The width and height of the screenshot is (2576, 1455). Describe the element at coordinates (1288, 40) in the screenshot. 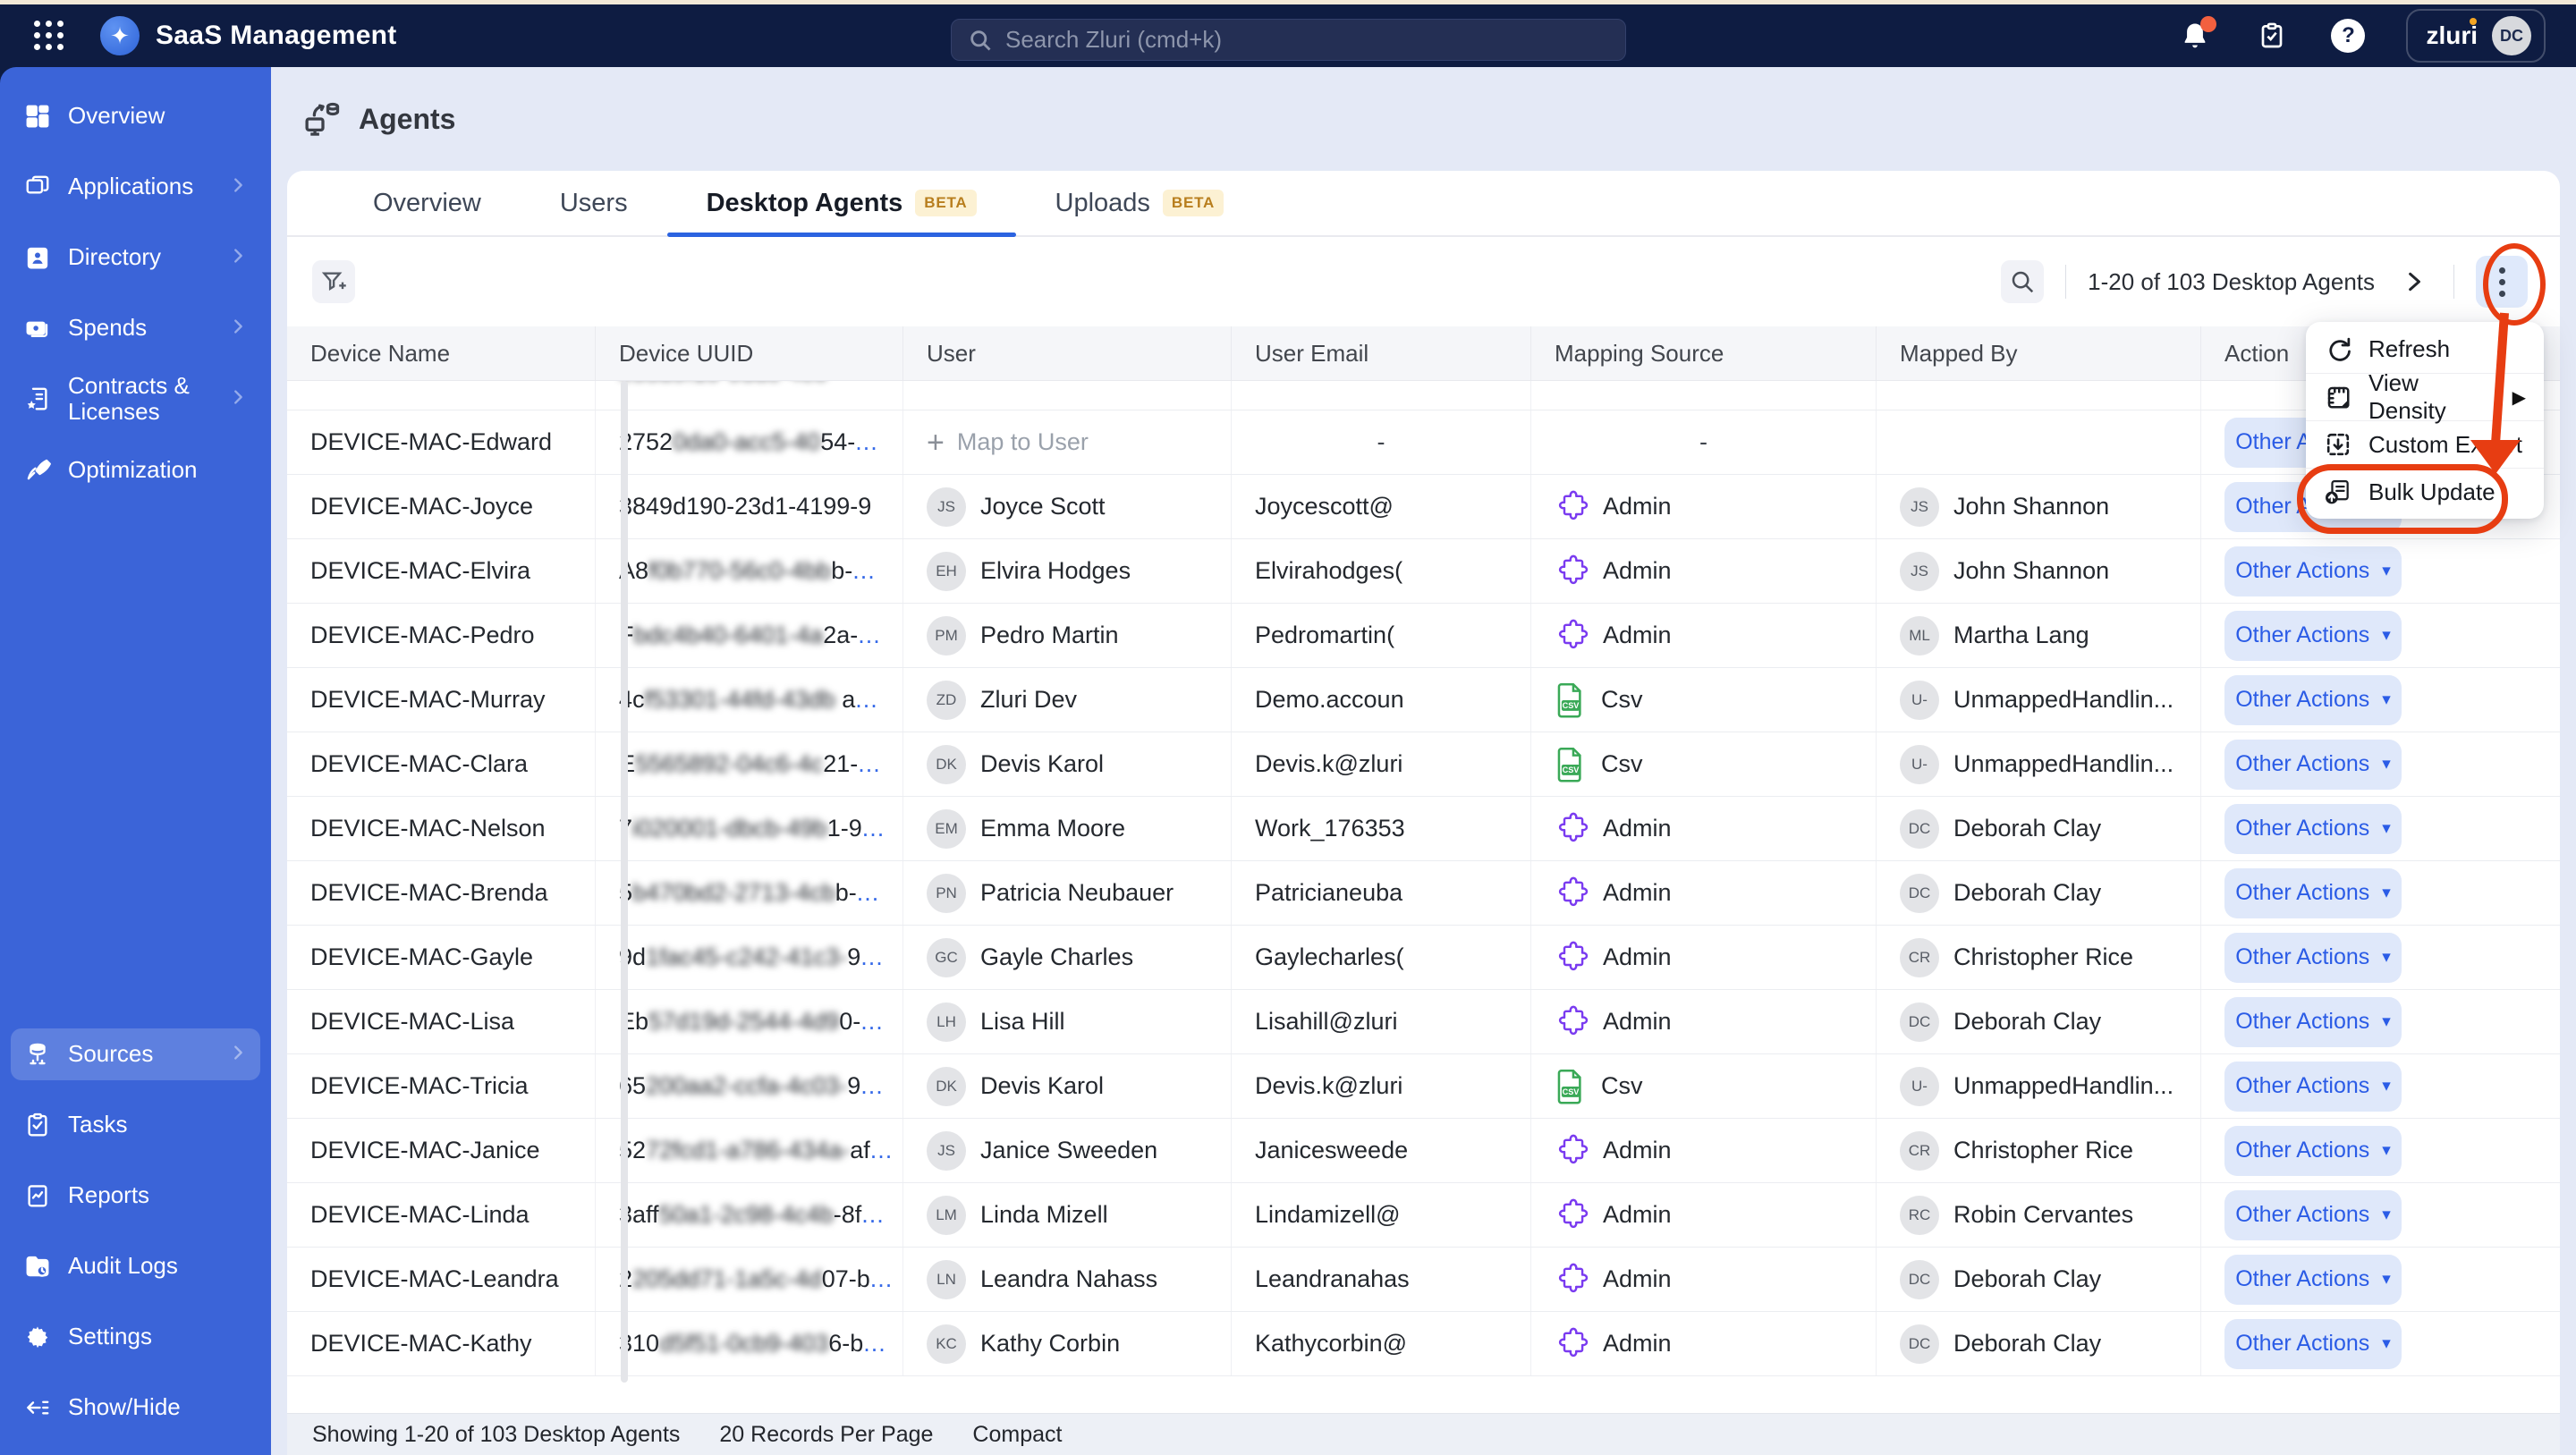

I see `global-search-input: Search Zluri (cmd+k)` at that location.